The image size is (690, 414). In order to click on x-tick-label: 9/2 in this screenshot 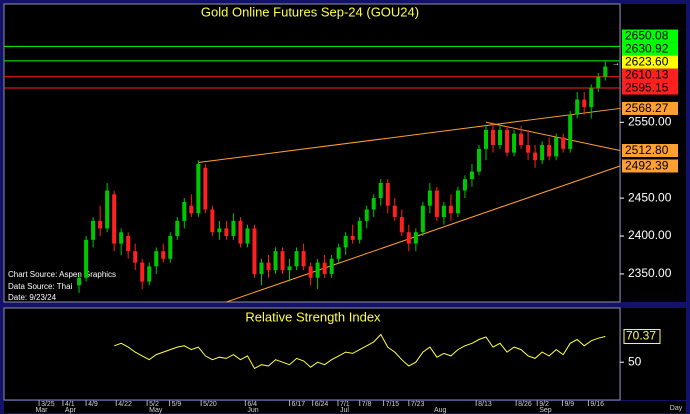, I will do `click(544, 404)`.